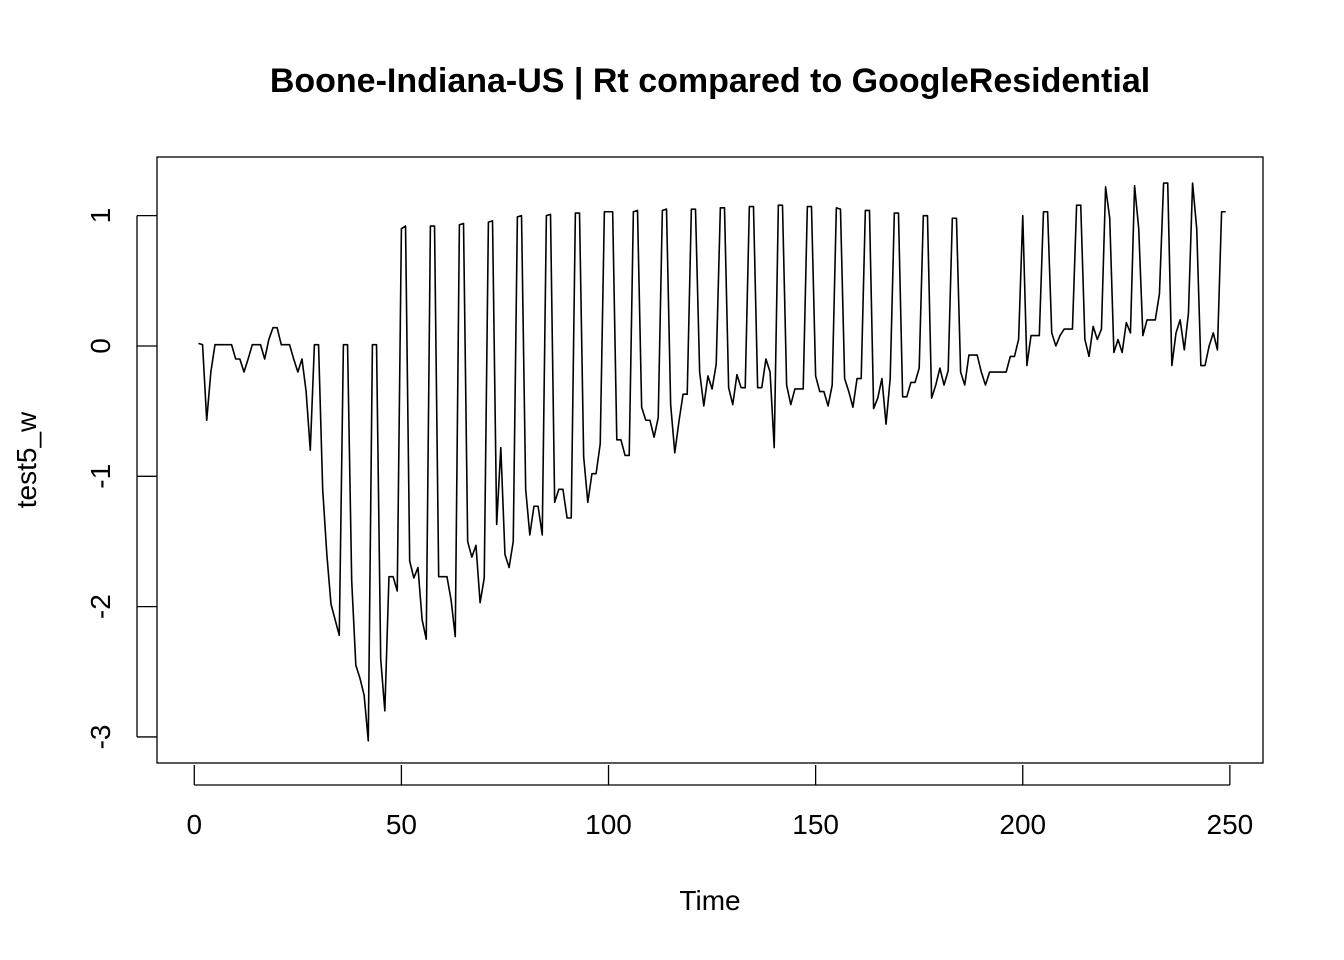 Image resolution: width=1344 pixels, height=960 pixels. Describe the element at coordinates (100, 606) in the screenshot. I see `y-tick-label: -2` at that location.